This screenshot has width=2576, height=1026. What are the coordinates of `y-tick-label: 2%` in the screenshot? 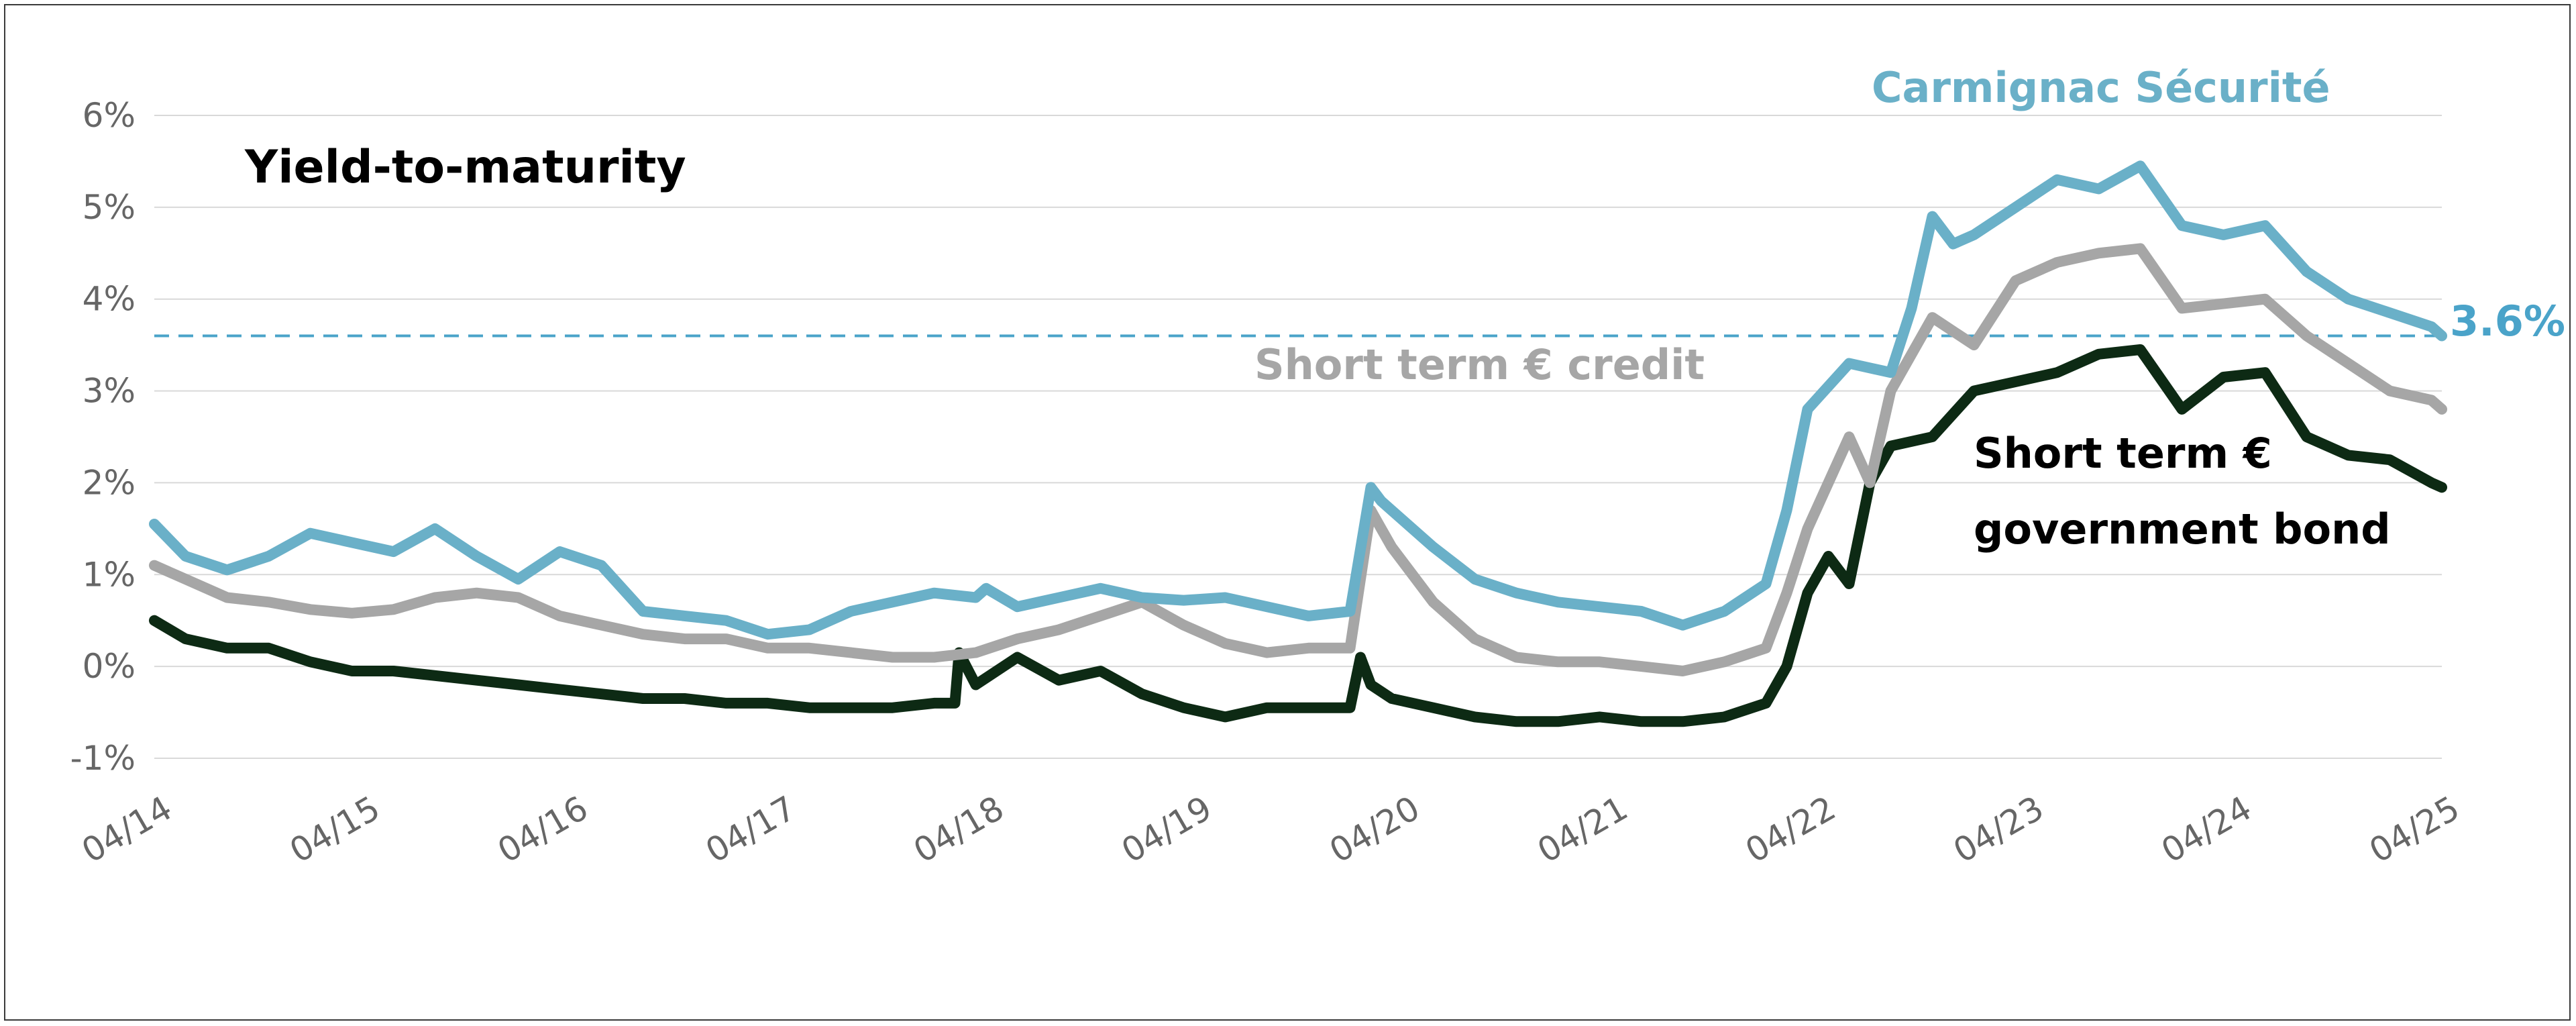 It's located at (109, 482).